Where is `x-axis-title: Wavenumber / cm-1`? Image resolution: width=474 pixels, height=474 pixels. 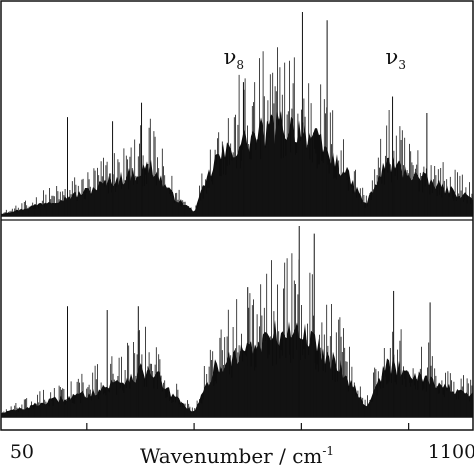 x-axis-title: Wavenumber / cm-1 is located at coordinates (237, 456).